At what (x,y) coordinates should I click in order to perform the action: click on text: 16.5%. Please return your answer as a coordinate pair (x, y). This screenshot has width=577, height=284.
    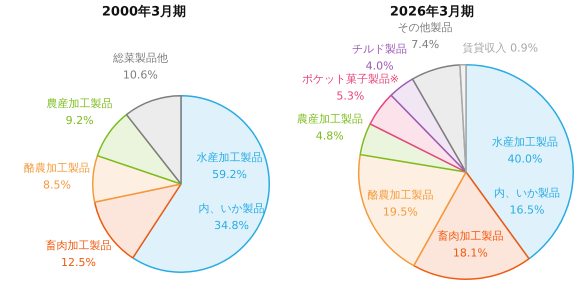
    Looking at the image, I should click on (527, 209).